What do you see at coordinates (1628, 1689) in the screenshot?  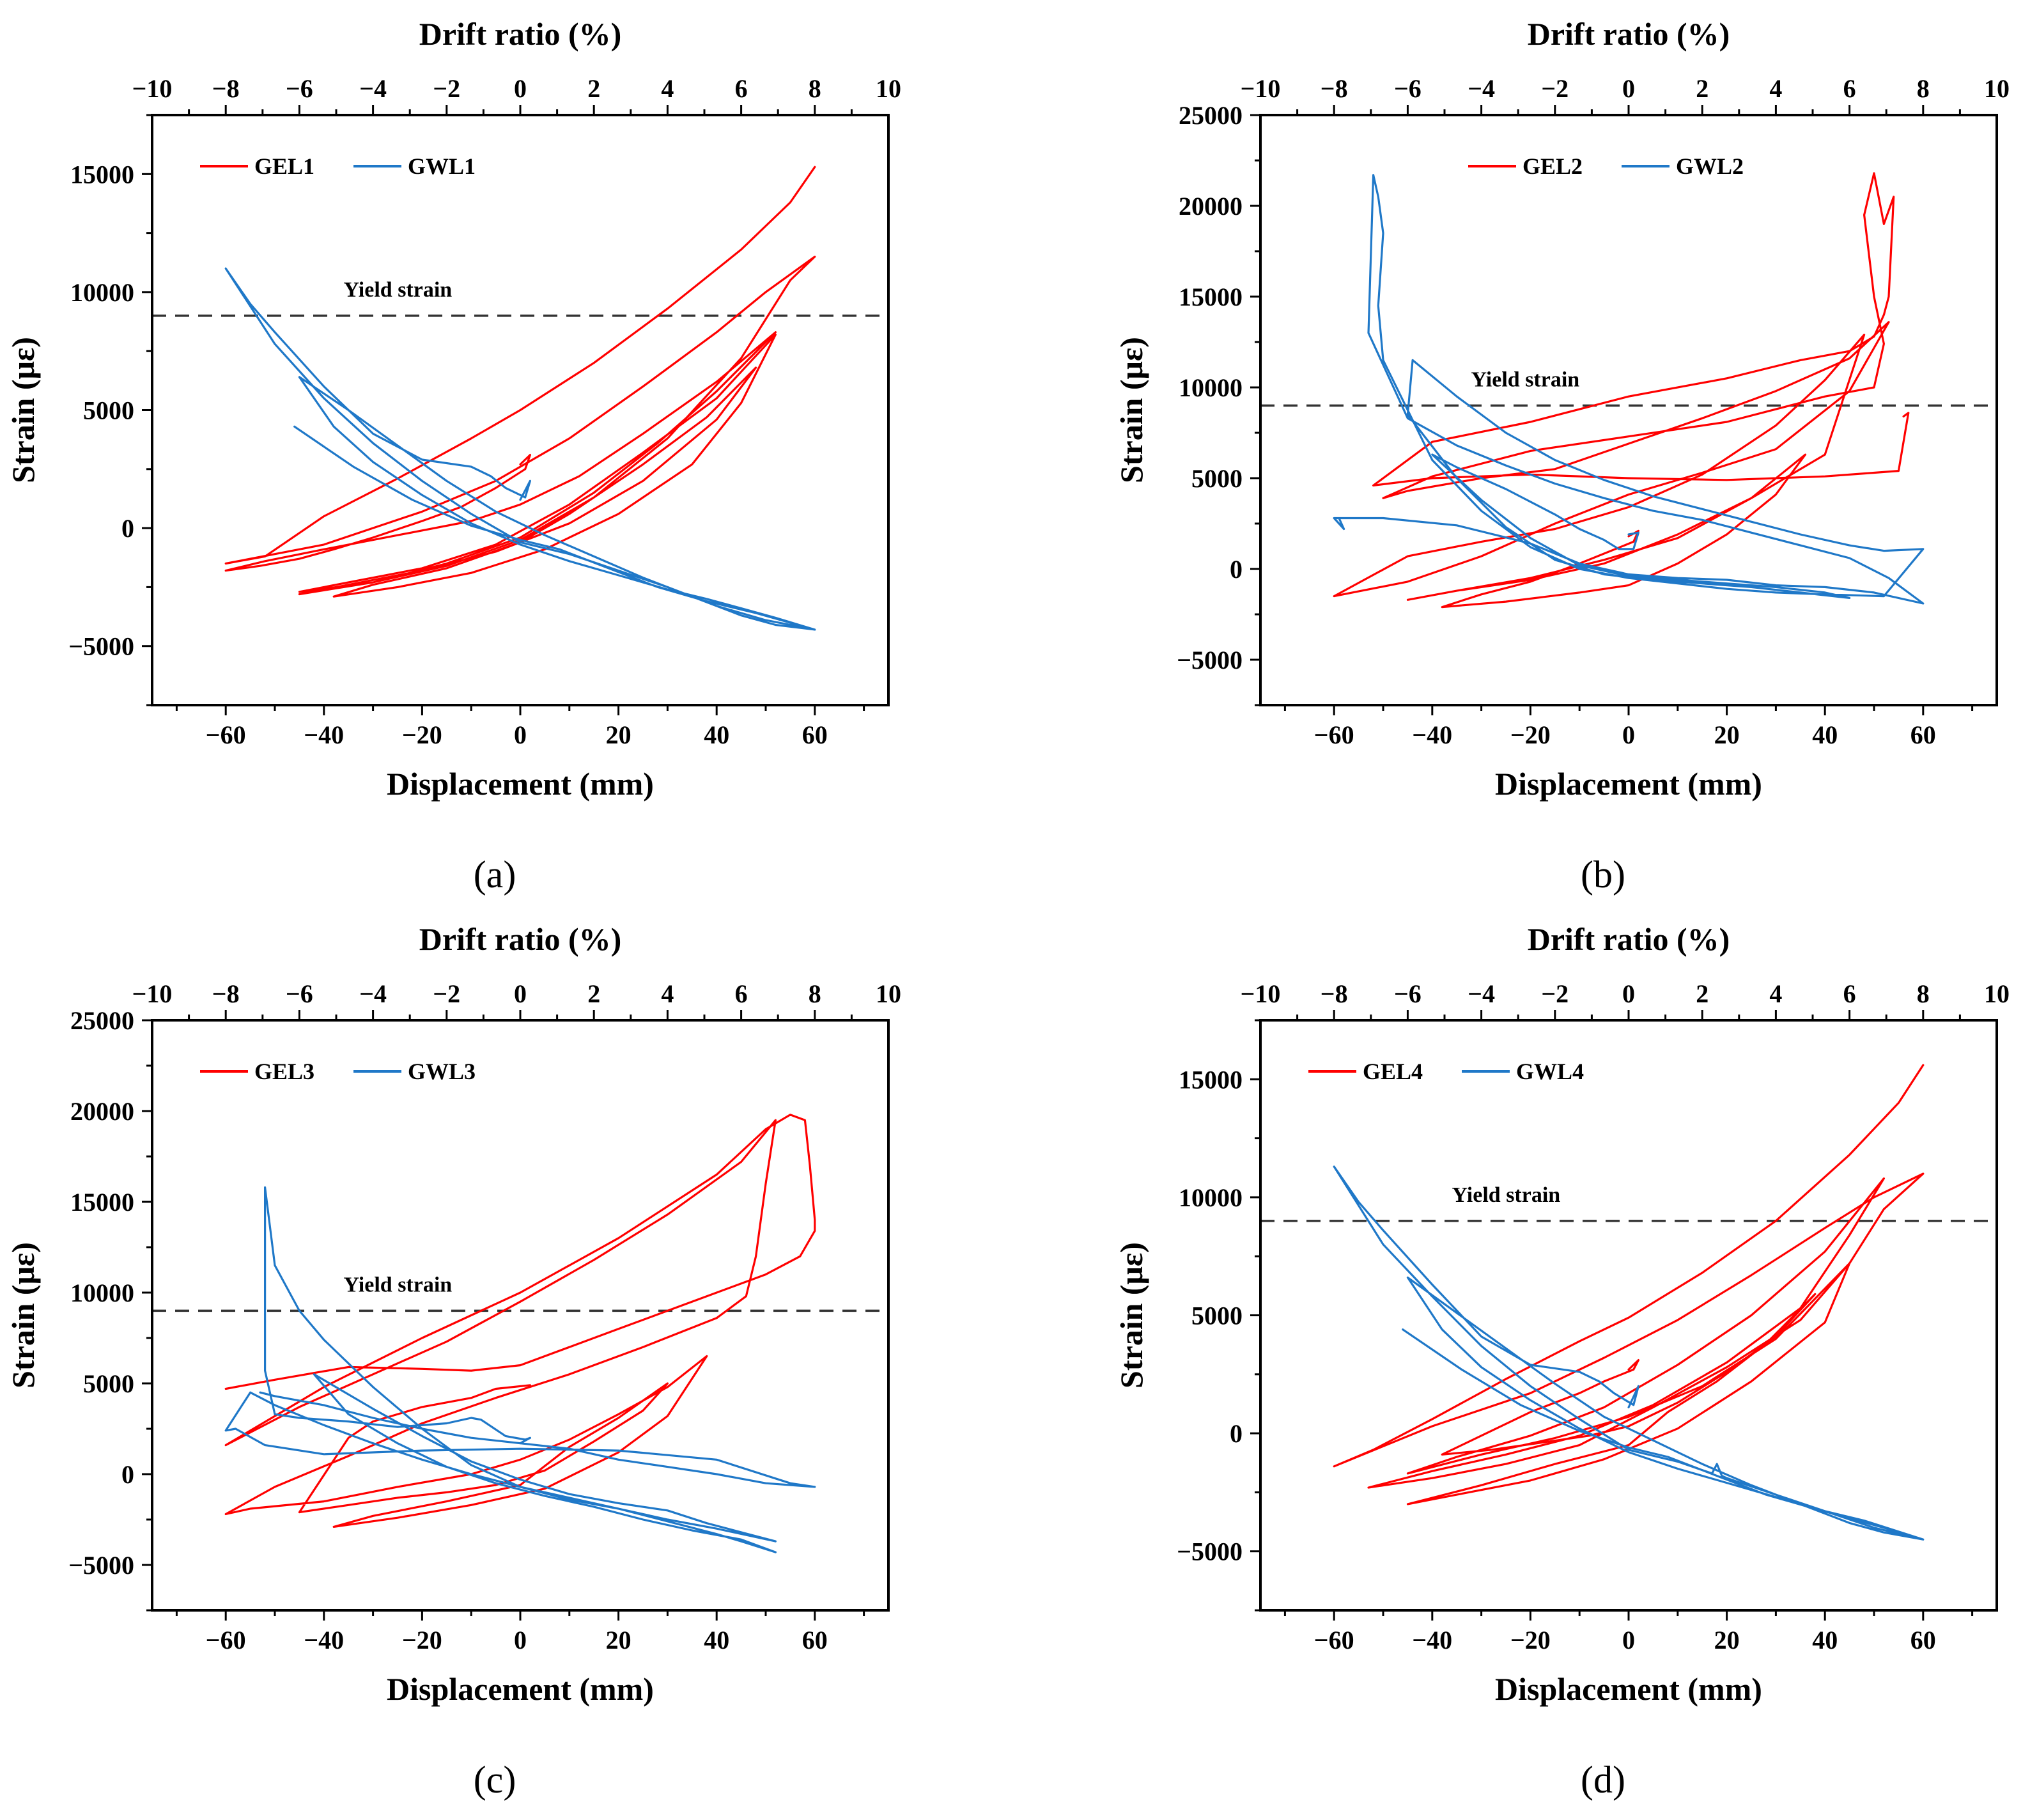 I see `x-axis-title: Displacement (mm)` at bounding box center [1628, 1689].